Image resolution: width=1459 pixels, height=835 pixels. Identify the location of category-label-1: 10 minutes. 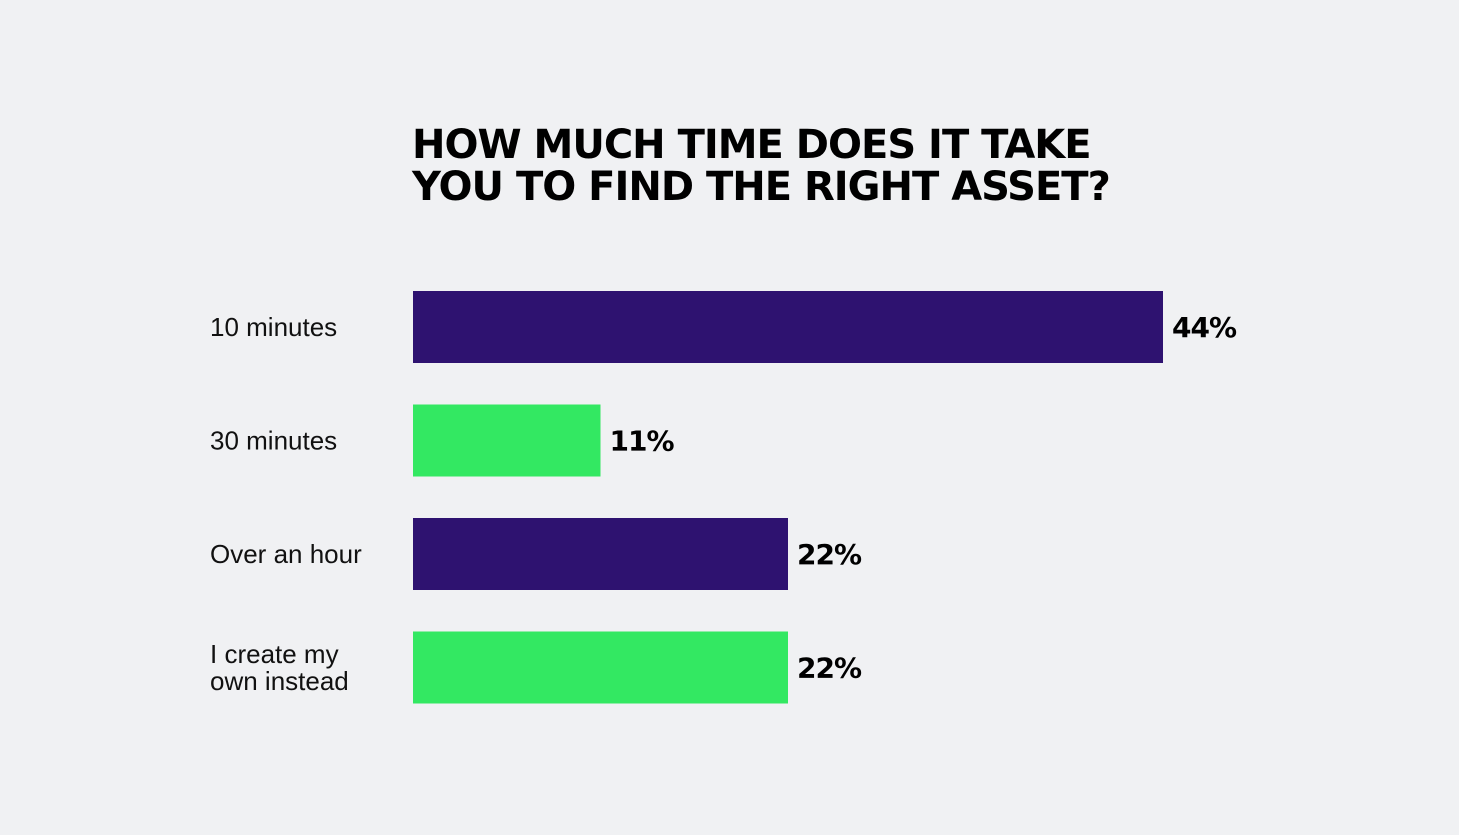
(273, 327).